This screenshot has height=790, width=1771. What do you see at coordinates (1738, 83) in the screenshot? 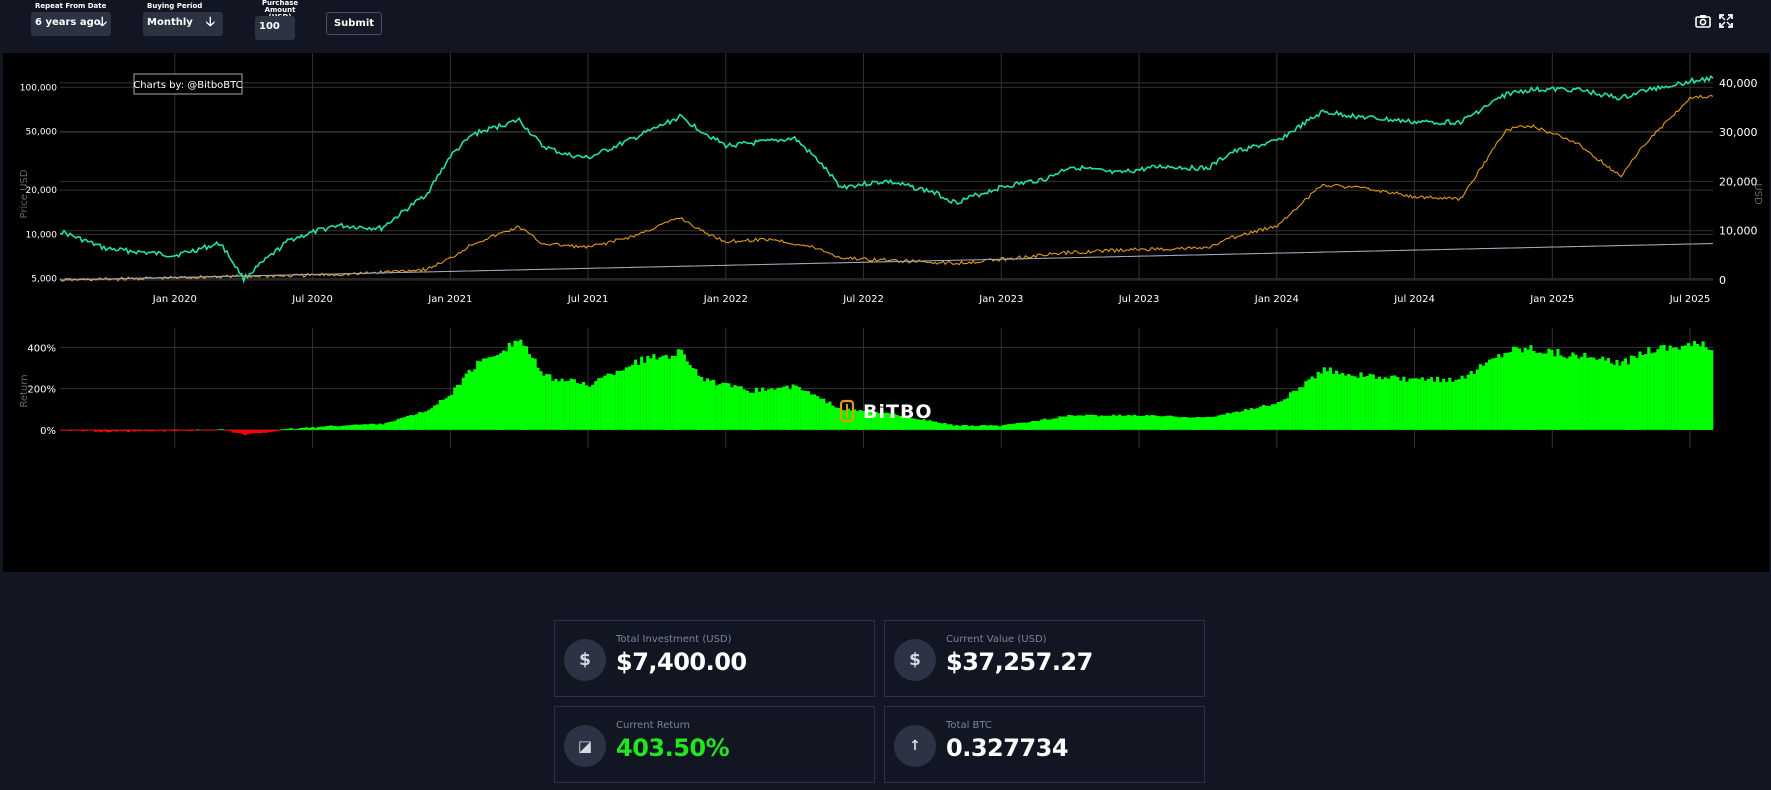
I see `y2-tick-label: 40,000` at bounding box center [1738, 83].